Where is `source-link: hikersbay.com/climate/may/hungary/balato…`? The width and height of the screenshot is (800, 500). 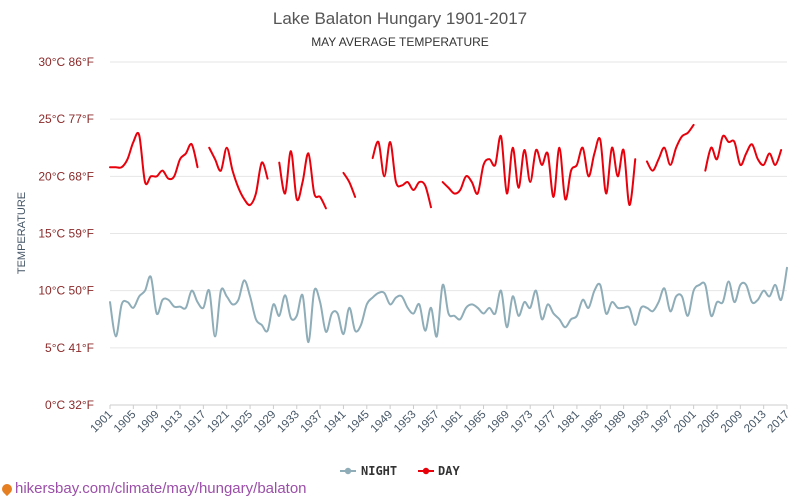
source-link: hikersbay.com/climate/may/hungary/balato… is located at coordinates (153, 488).